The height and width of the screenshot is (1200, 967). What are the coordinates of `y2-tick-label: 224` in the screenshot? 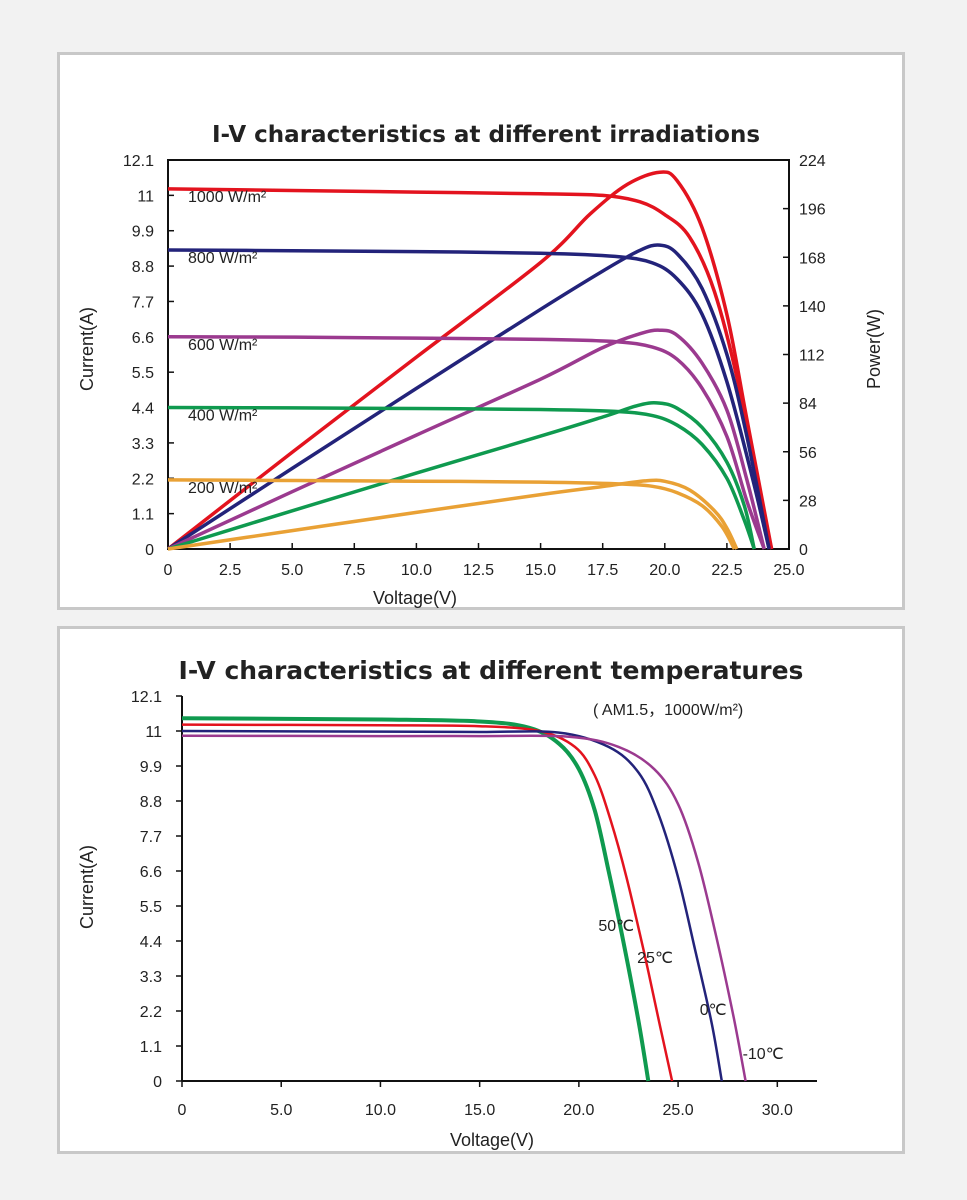 It's located at (812, 161).